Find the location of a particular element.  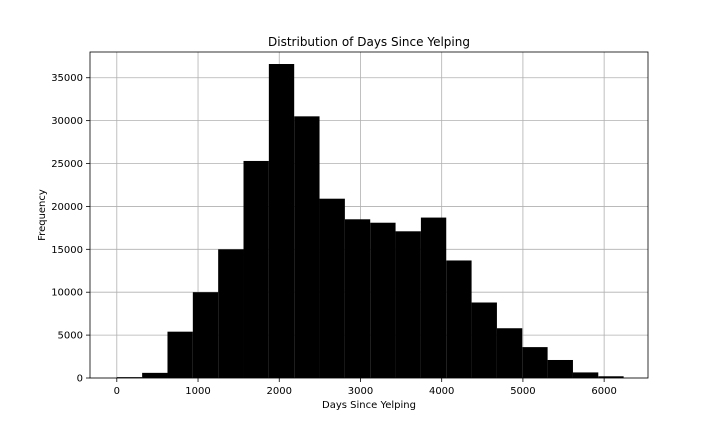

chart-title: Distribution of Days Since Yelping is located at coordinates (369, 42).